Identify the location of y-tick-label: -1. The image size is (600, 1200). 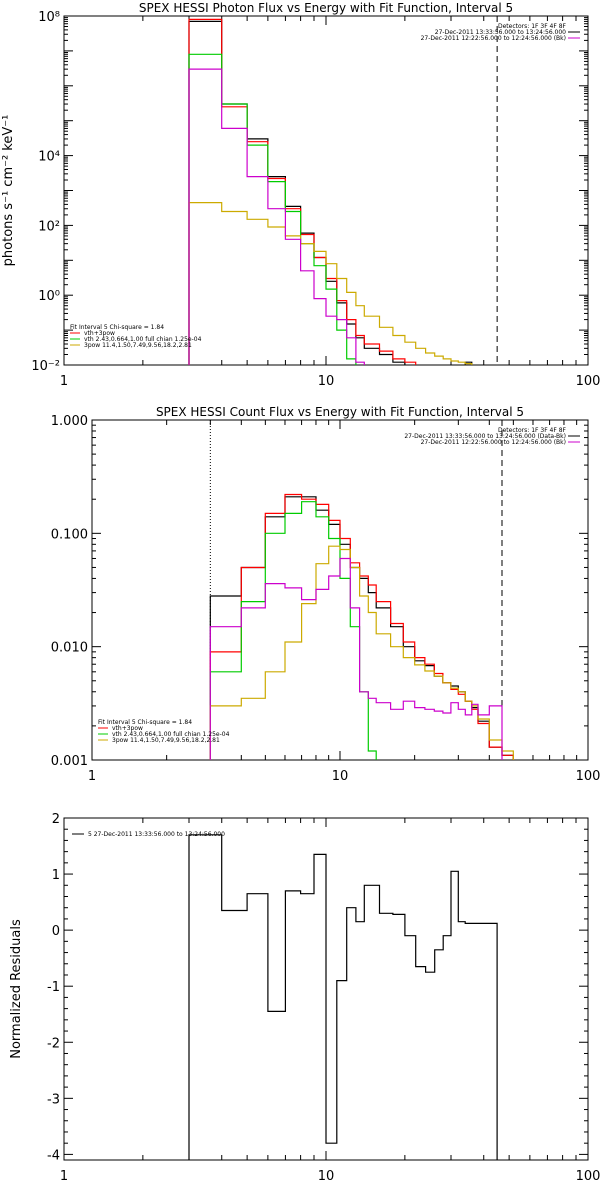
(53, 987).